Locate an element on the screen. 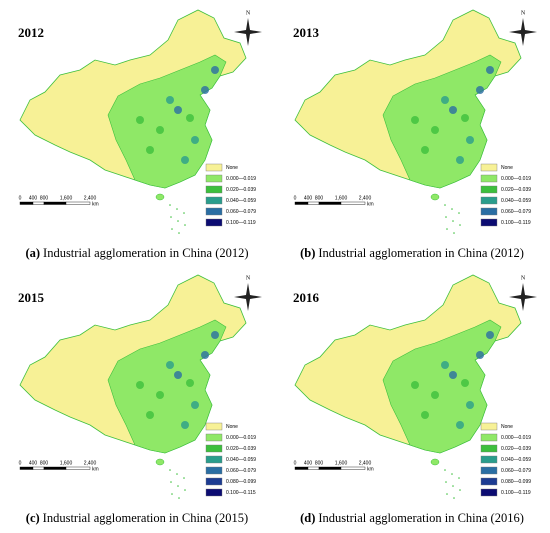  legend-label: 0.000—0.019 is located at coordinates (241, 179).